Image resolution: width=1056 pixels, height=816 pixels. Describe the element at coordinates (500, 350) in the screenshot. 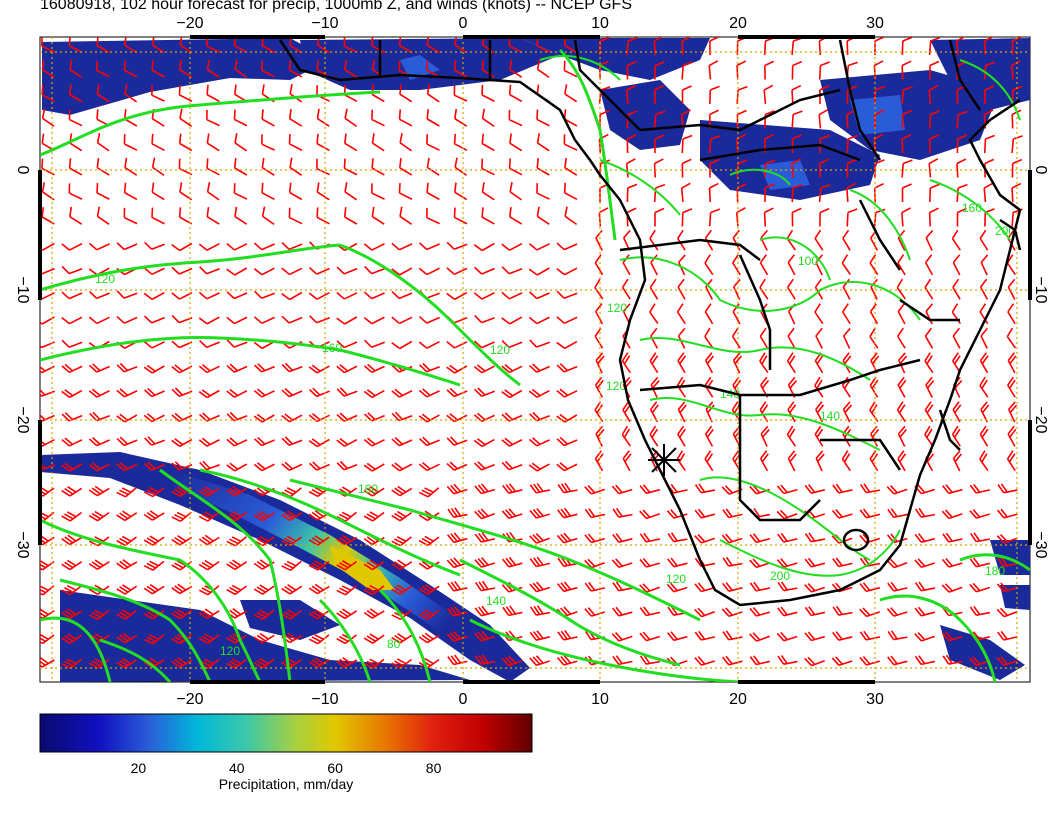

I see `contour-label: 120` at that location.